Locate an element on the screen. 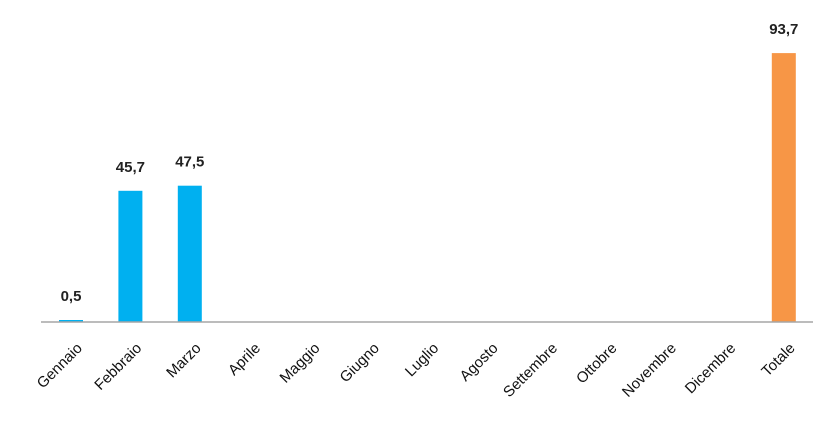 This screenshot has width=813, height=424. value-label-totale: 93,7 is located at coordinates (783, 29).